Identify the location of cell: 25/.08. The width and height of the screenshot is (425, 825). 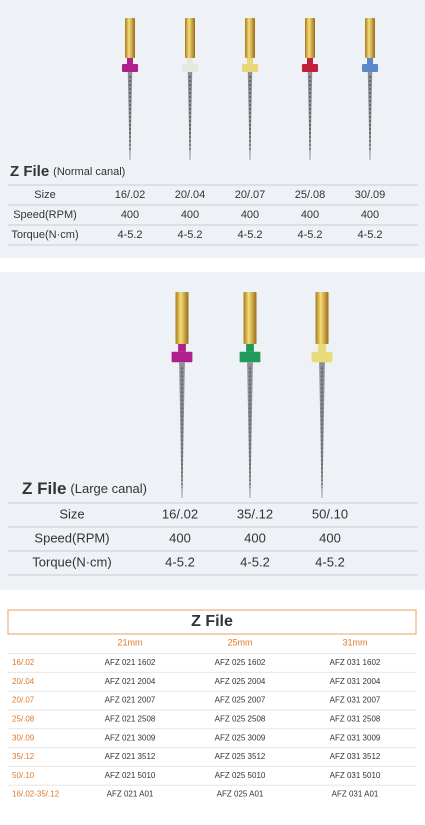
(310, 195).